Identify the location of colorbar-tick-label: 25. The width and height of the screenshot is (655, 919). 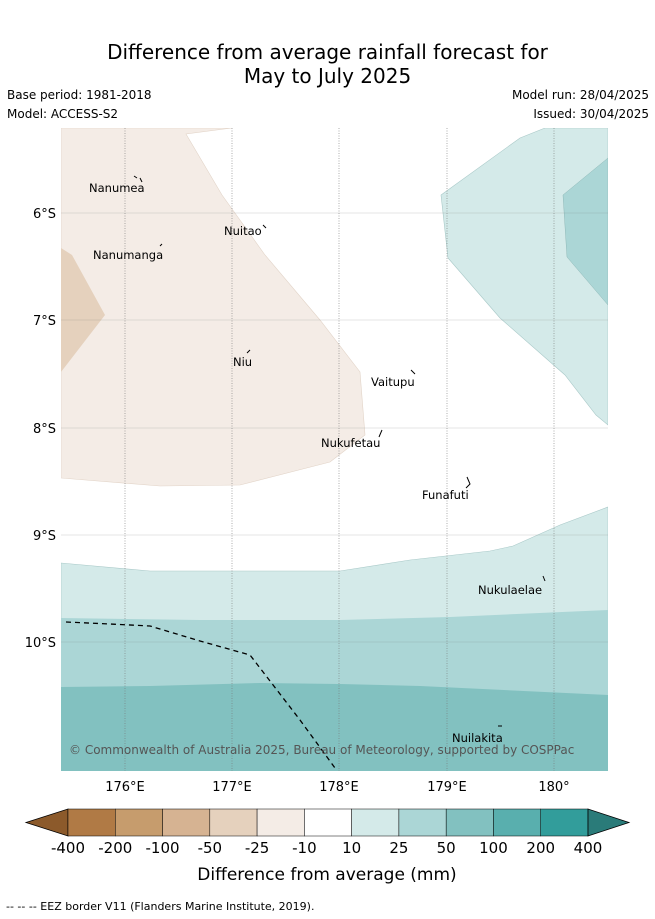
(398, 848).